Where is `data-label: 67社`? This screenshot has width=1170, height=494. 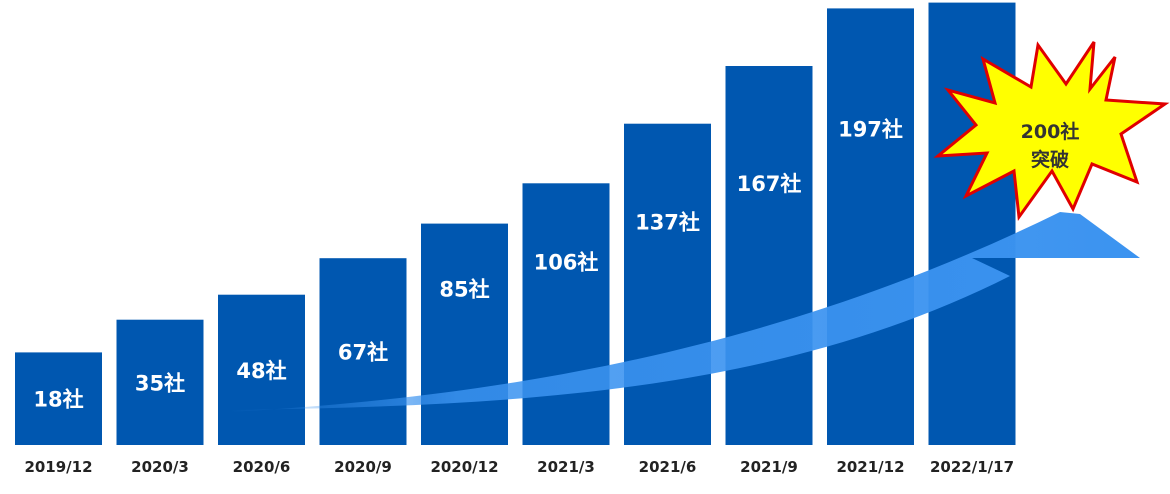
data-label: 67社 is located at coordinates (363, 353).